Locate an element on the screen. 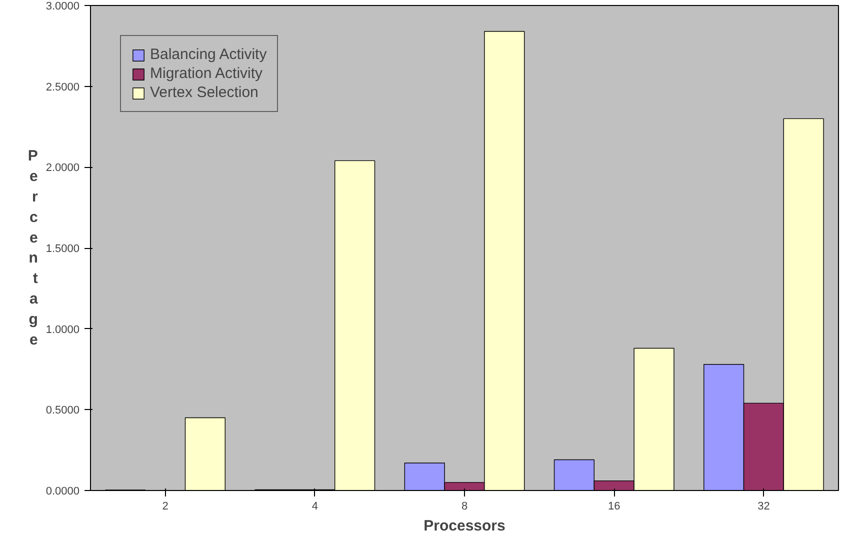 The width and height of the screenshot is (843, 537). x-axis-title: Processors is located at coordinates (465, 526).